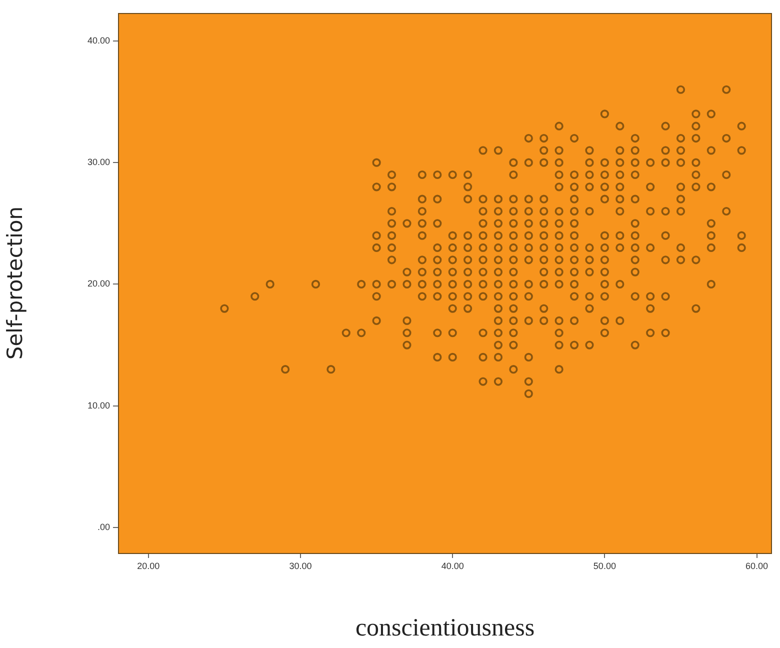  What do you see at coordinates (98, 40) in the screenshot?
I see `y-tick-label: 40.00` at bounding box center [98, 40].